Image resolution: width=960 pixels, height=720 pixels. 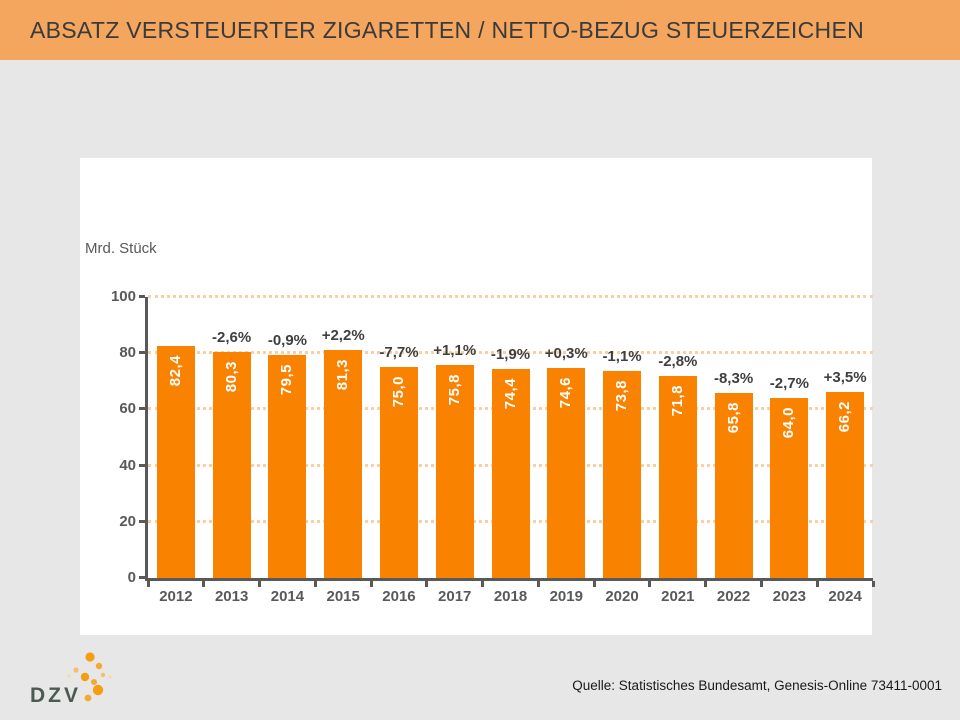 What do you see at coordinates (123, 296) in the screenshot?
I see `y-tick-label-100: 100` at bounding box center [123, 296].